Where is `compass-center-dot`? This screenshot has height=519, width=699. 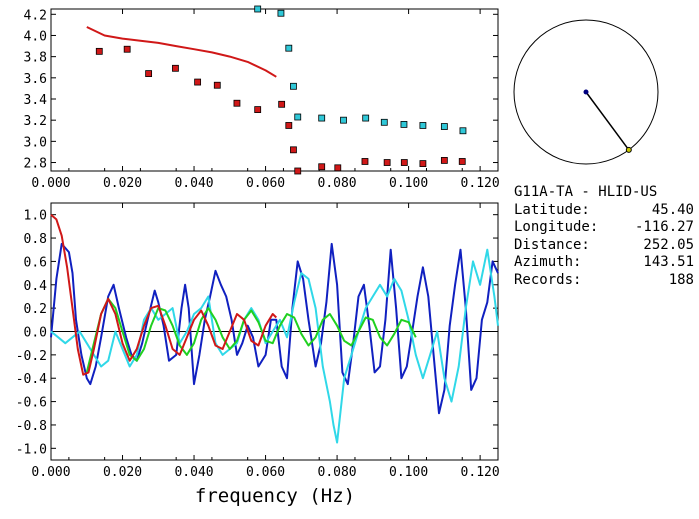
compass-center-dot is located at coordinates (586, 92).